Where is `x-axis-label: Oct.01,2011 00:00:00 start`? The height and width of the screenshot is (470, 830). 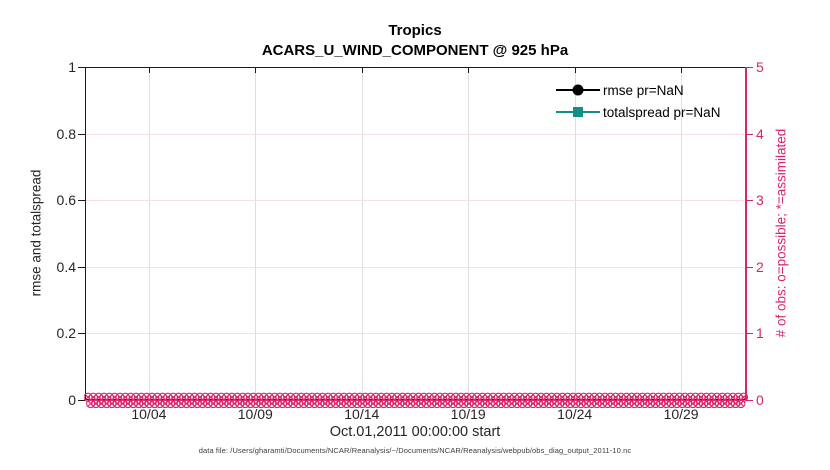 x-axis-label: Oct.01,2011 00:00:00 start is located at coordinates (415, 432).